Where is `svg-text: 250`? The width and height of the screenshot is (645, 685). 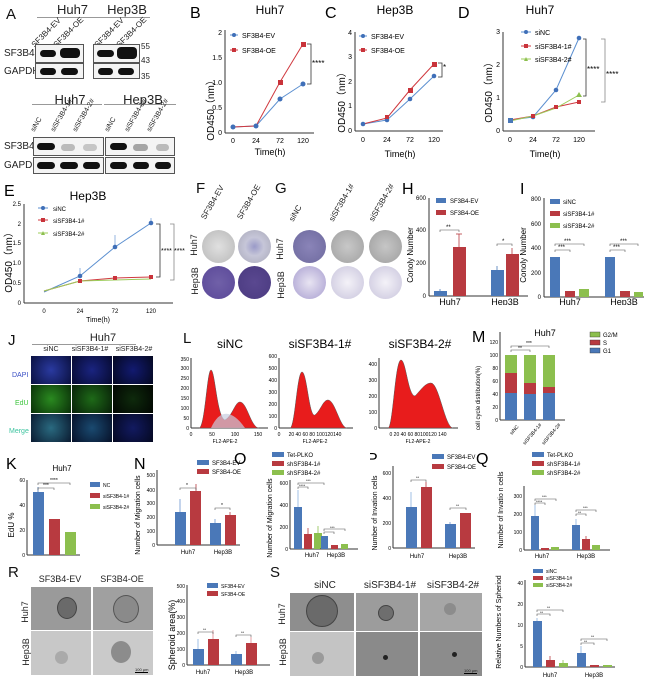
svg-text: 250 is located at coordinates (185, 379).